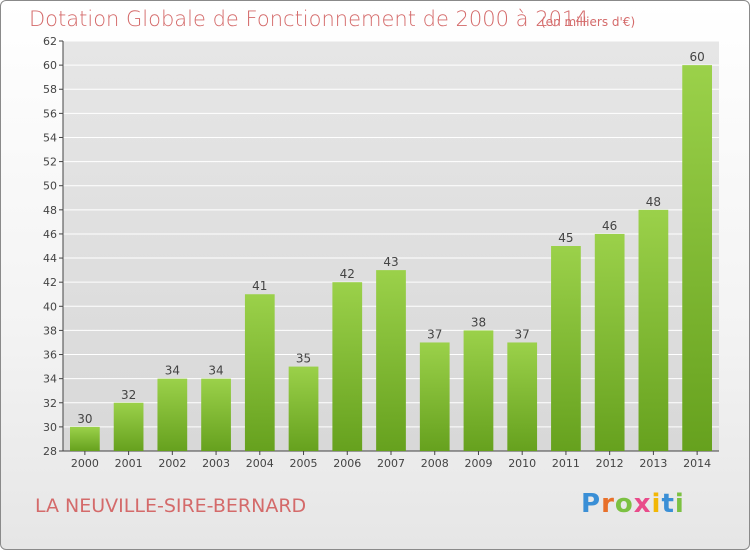 Image resolution: width=750 pixels, height=550 pixels. What do you see at coordinates (128, 426) in the screenshot?
I see `bar-2001` at bounding box center [128, 426].